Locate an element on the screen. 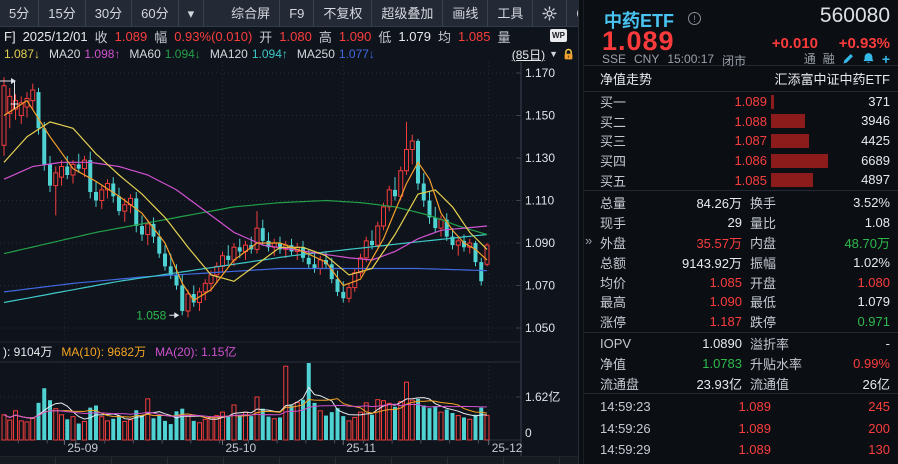 The width and height of the screenshot is (898, 464). volume-ma-value: ): 9104万 is located at coordinates (28, 352).